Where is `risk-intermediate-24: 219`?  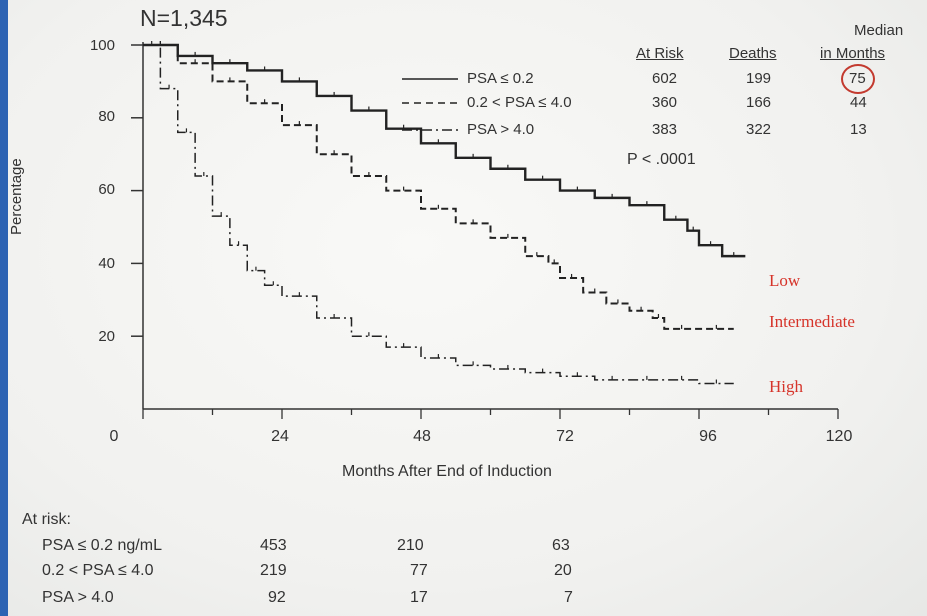
risk-intermediate-24: 219 is located at coordinates (273, 570).